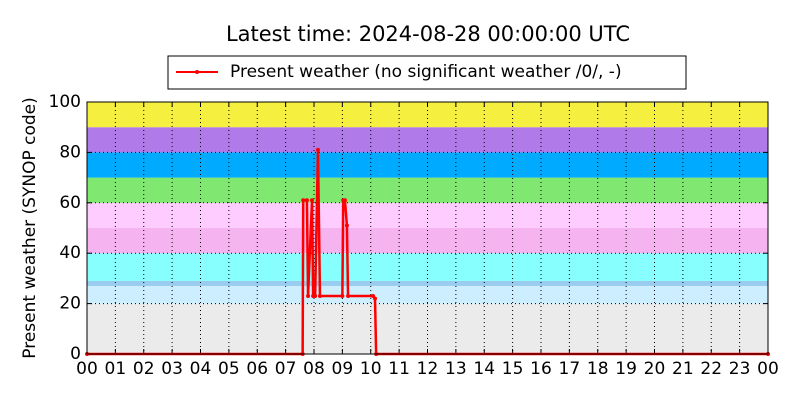 Image resolution: width=800 pixels, height=400 pixels. What do you see at coordinates (314, 369) in the screenshot?
I see `x-tick-label: 08` at bounding box center [314, 369].